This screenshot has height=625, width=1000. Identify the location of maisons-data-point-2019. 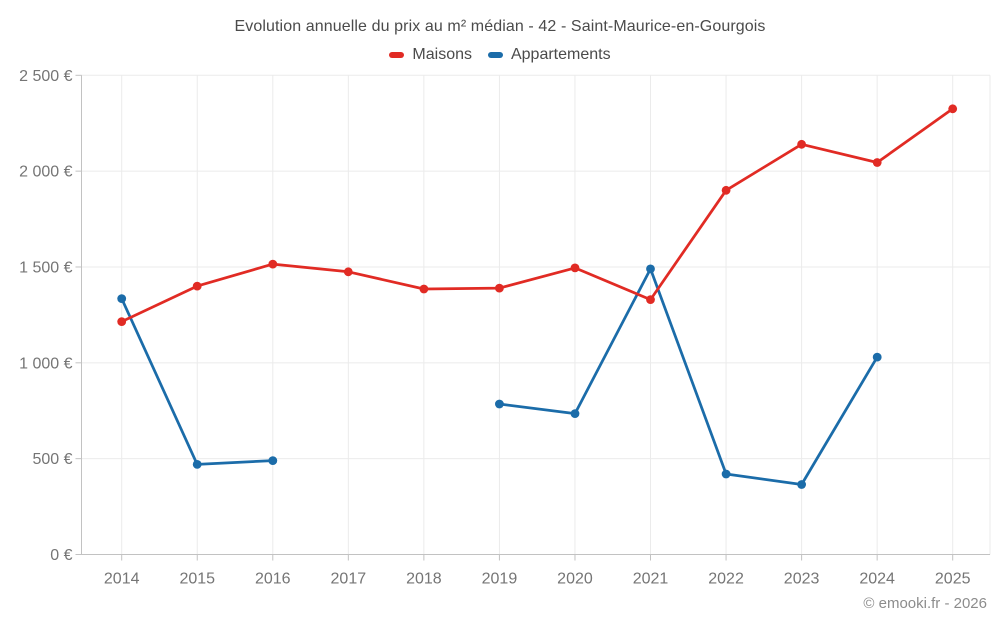
(499, 288).